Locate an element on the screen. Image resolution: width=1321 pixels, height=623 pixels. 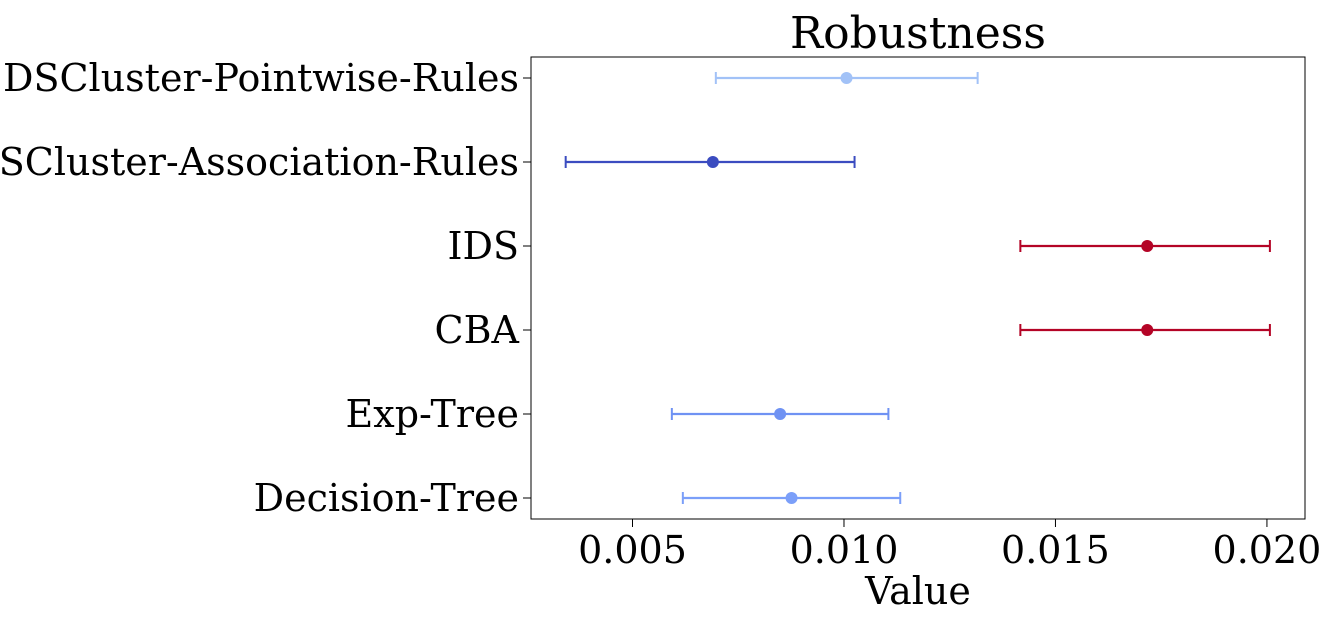
x-axis-label: Value is located at coordinates (917, 591).